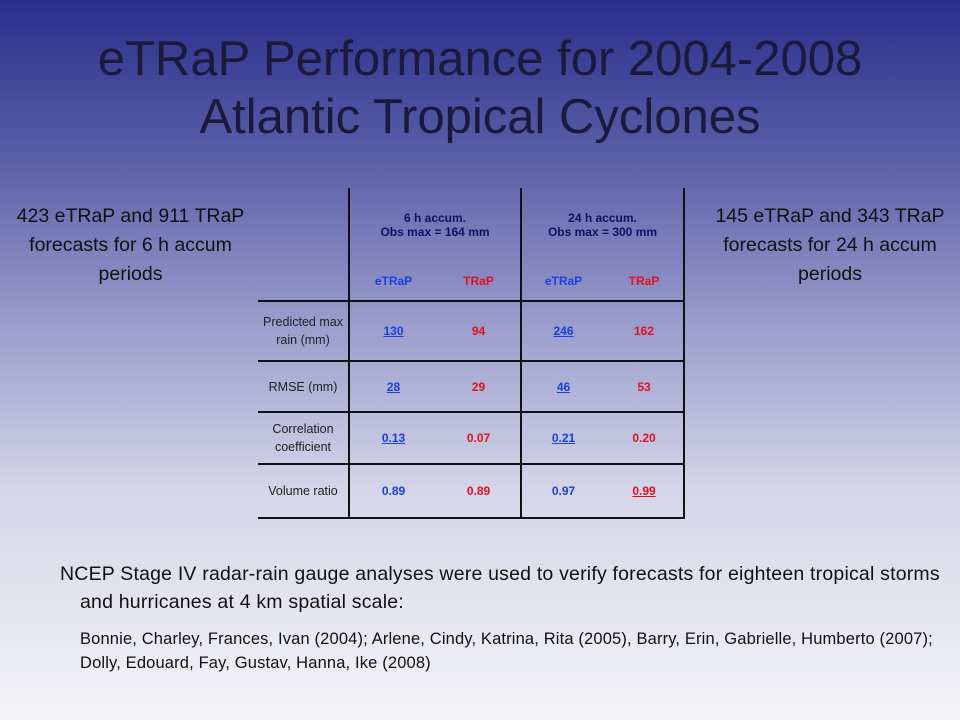 Image resolution: width=960 pixels, height=720 pixels. Describe the element at coordinates (602, 232) in the screenshot. I see `group-header-24h-line2: Obs max = 300 mm` at that location.